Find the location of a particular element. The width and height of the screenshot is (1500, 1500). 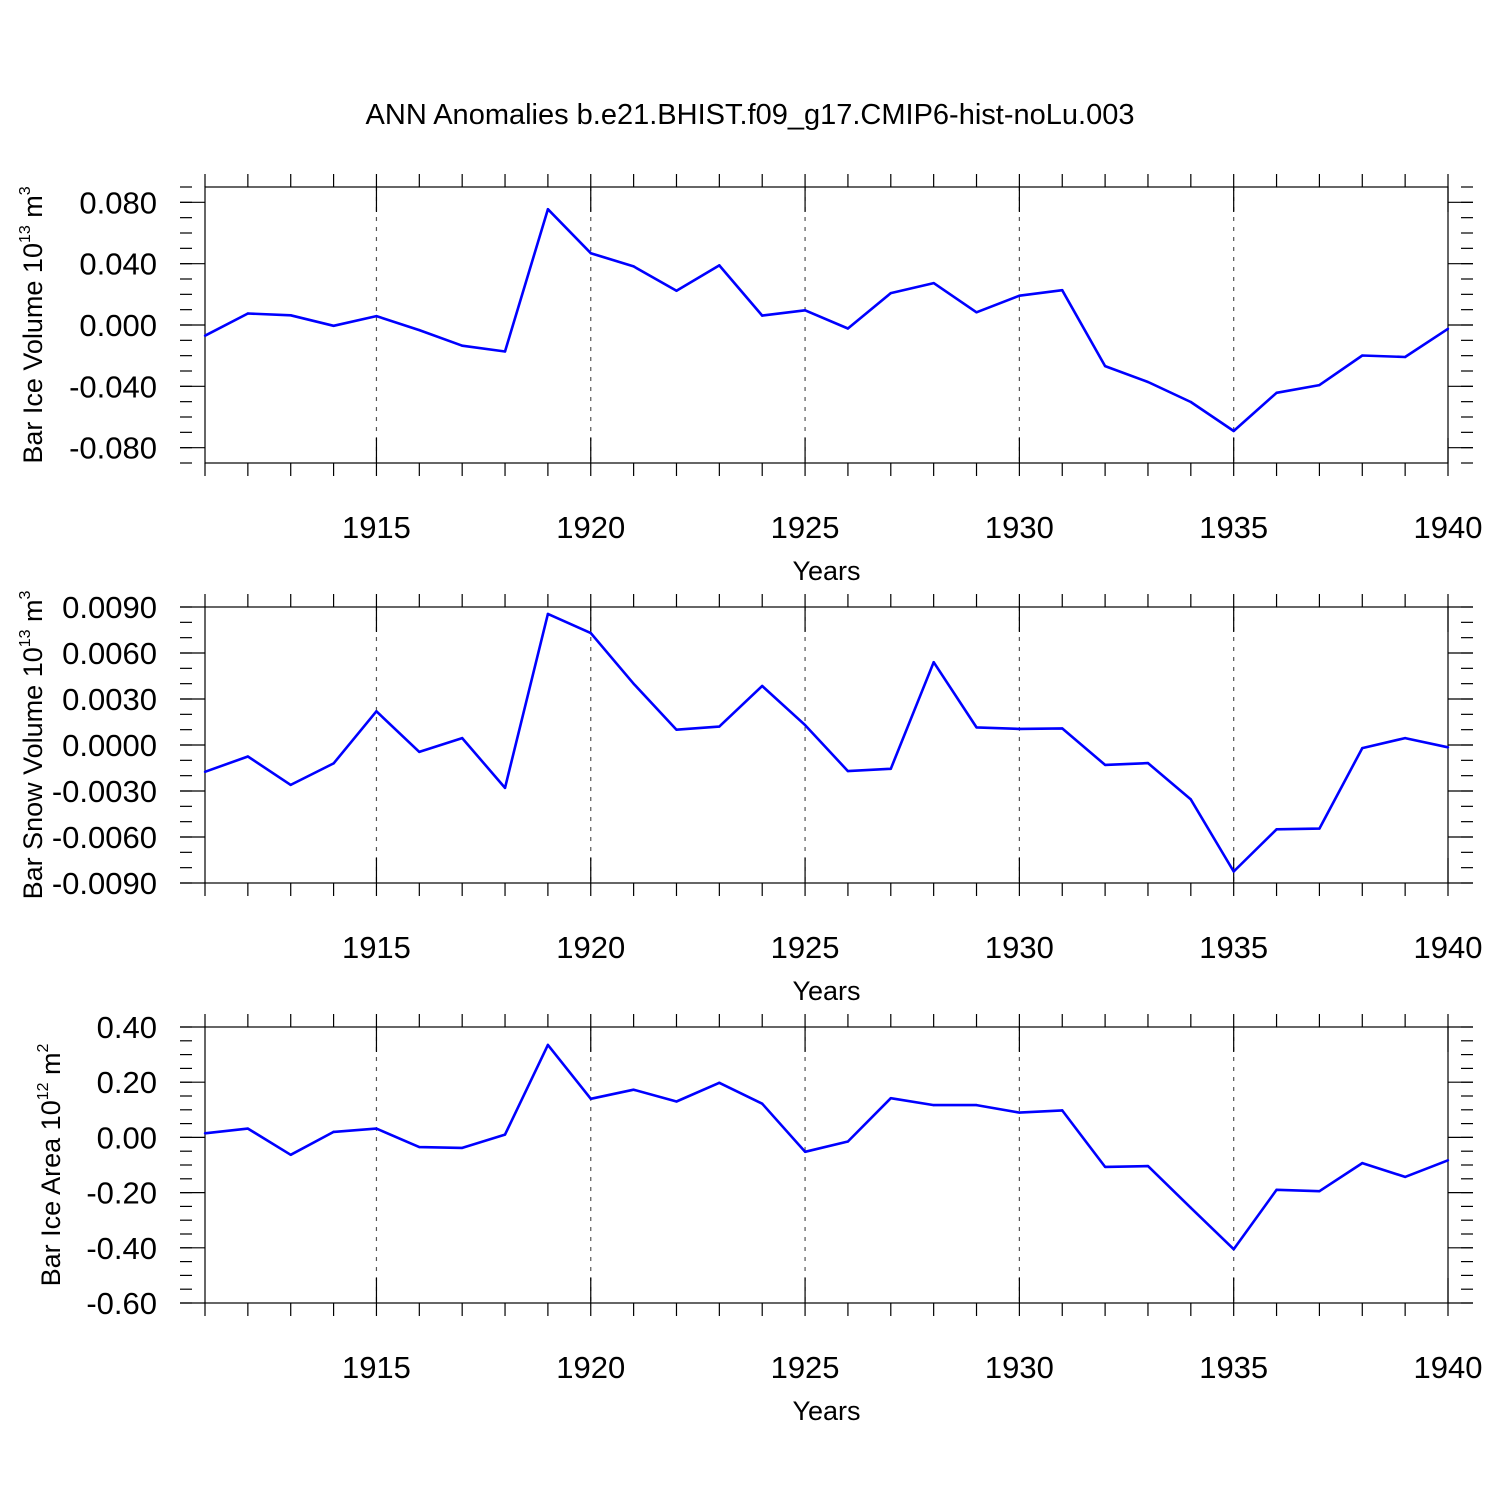

y-tick-label: 0.040 is located at coordinates (118, 264).